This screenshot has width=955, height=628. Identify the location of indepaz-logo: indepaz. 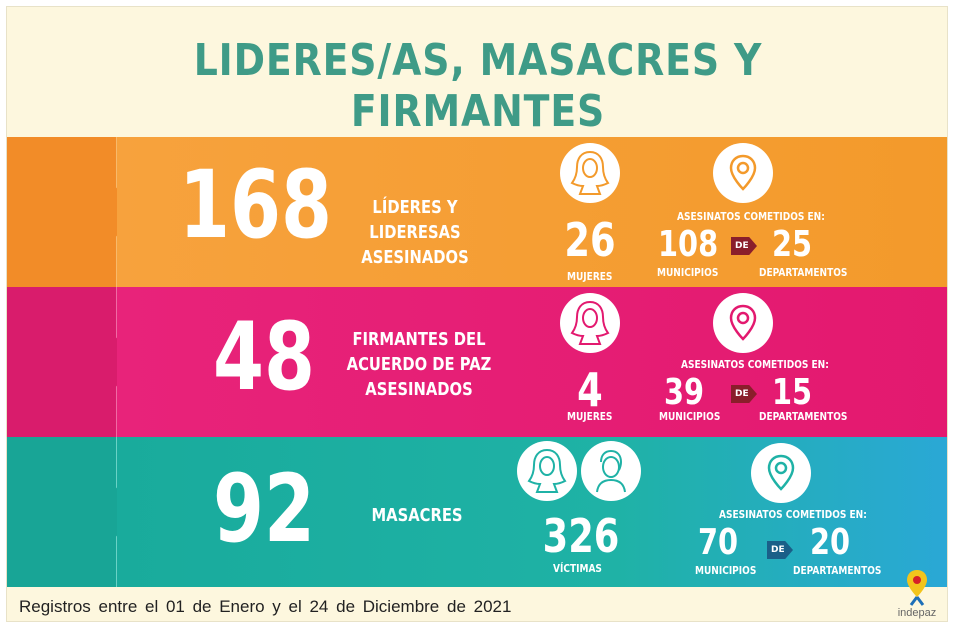
(917, 594).